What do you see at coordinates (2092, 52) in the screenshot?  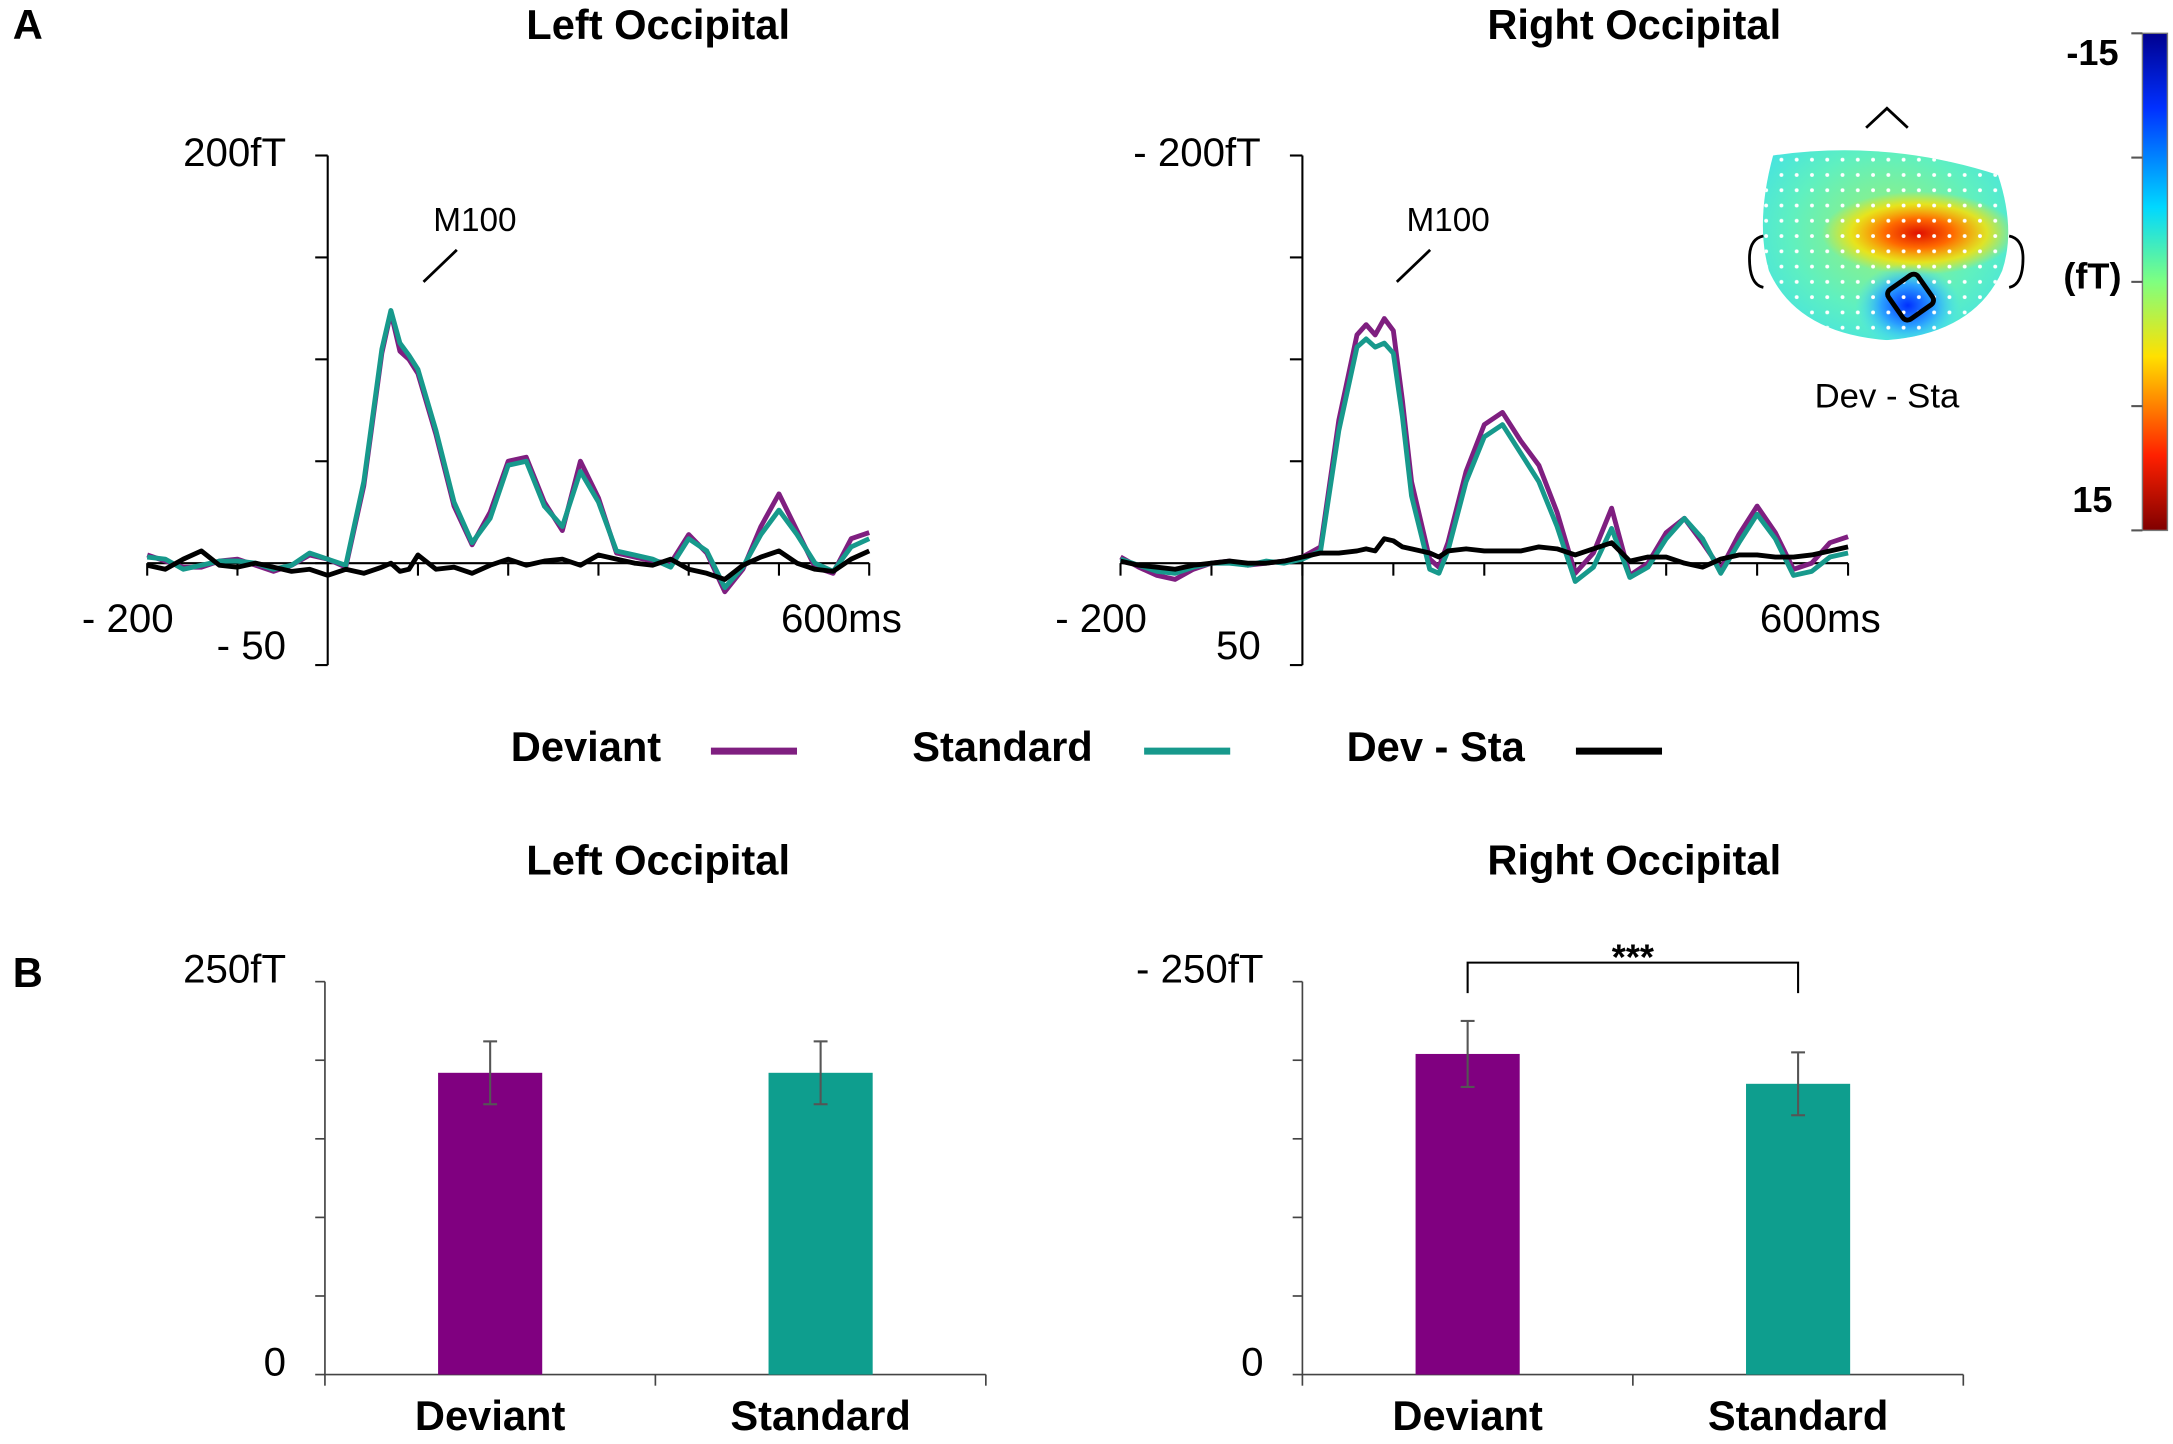 I see `colorbar-label: -15` at bounding box center [2092, 52].